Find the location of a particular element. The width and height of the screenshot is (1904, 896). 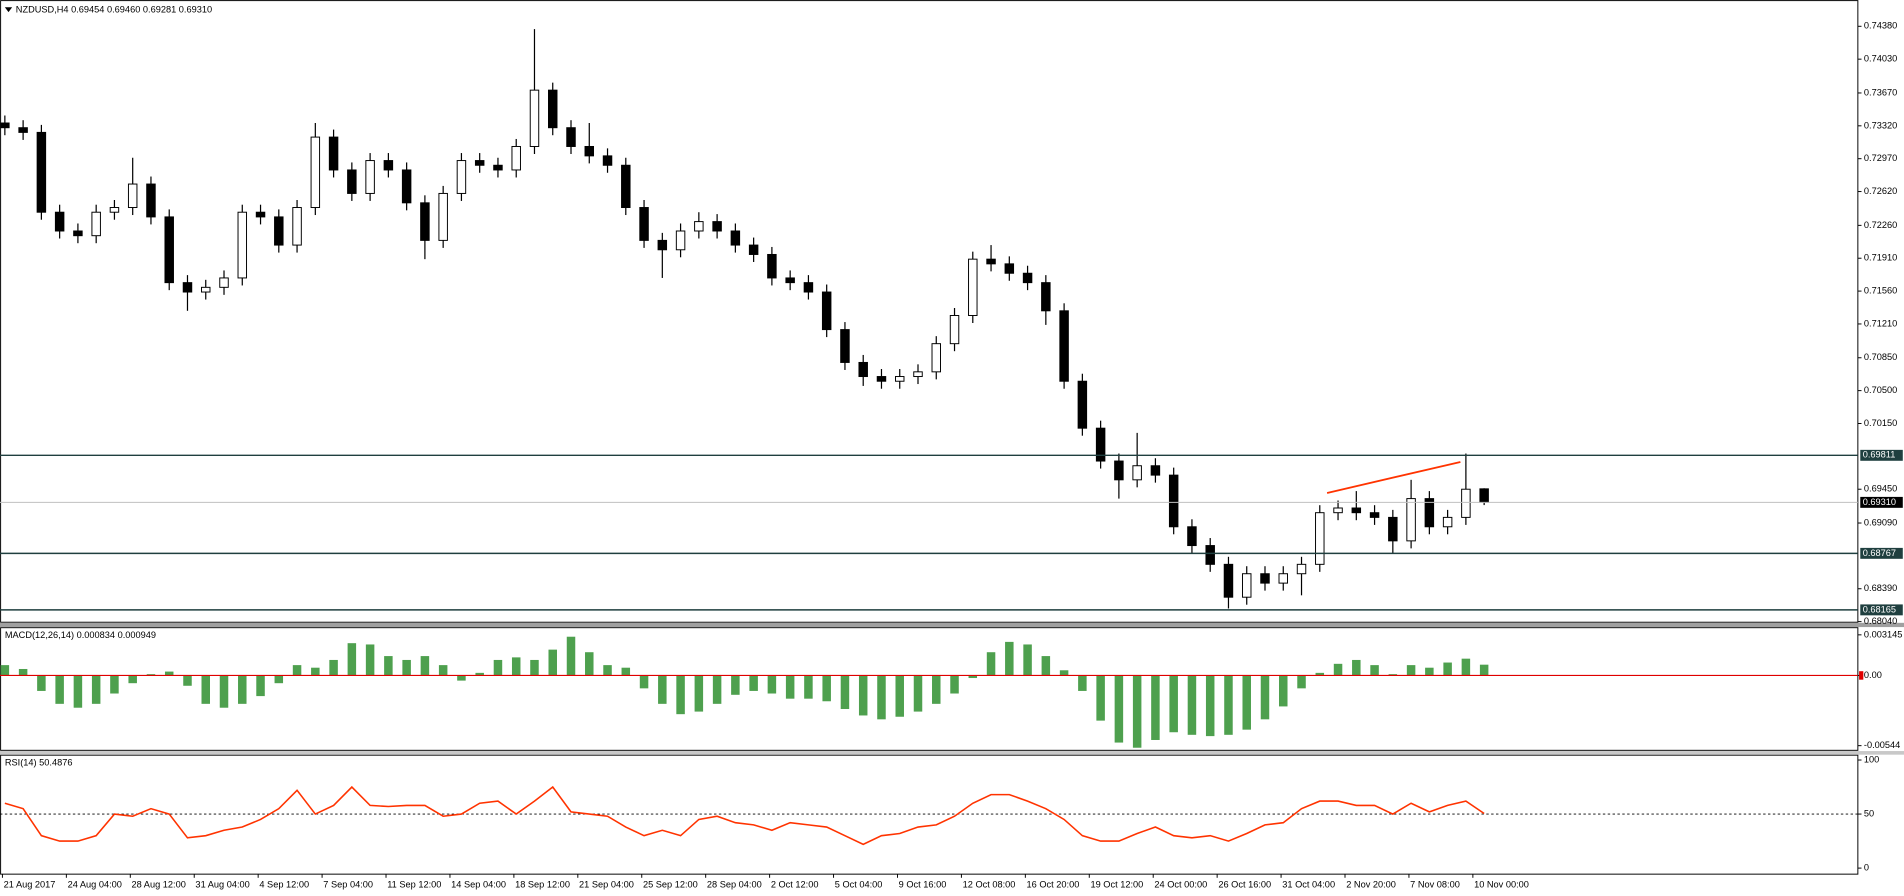

level-label: 0.68165 is located at coordinates (1879, 609).